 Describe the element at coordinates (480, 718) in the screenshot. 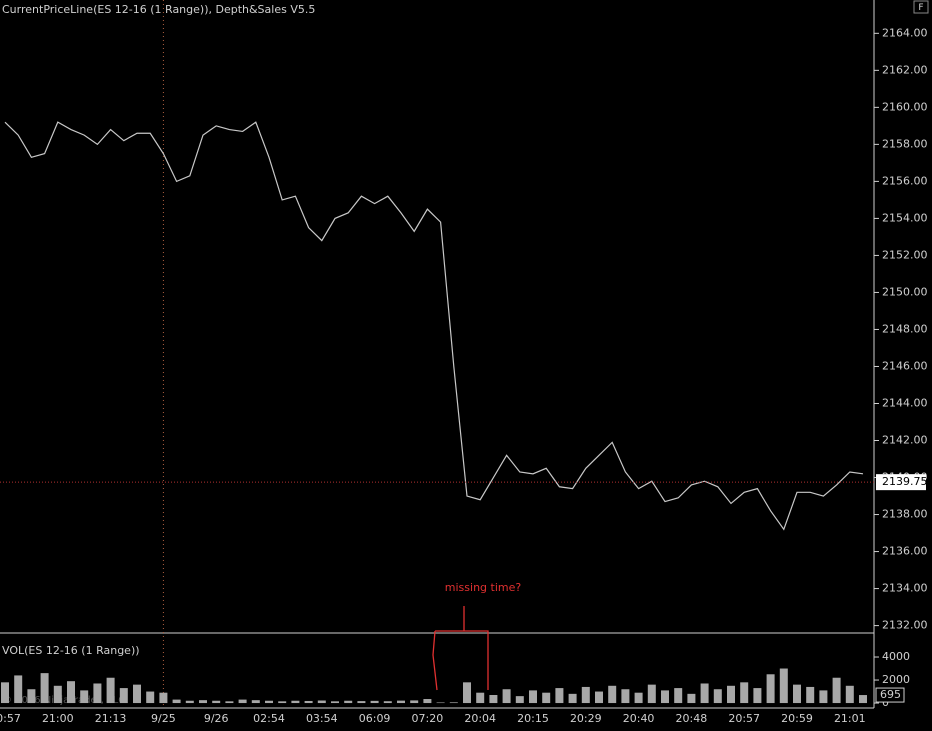

I see `x-tick-label: 20:04` at that location.